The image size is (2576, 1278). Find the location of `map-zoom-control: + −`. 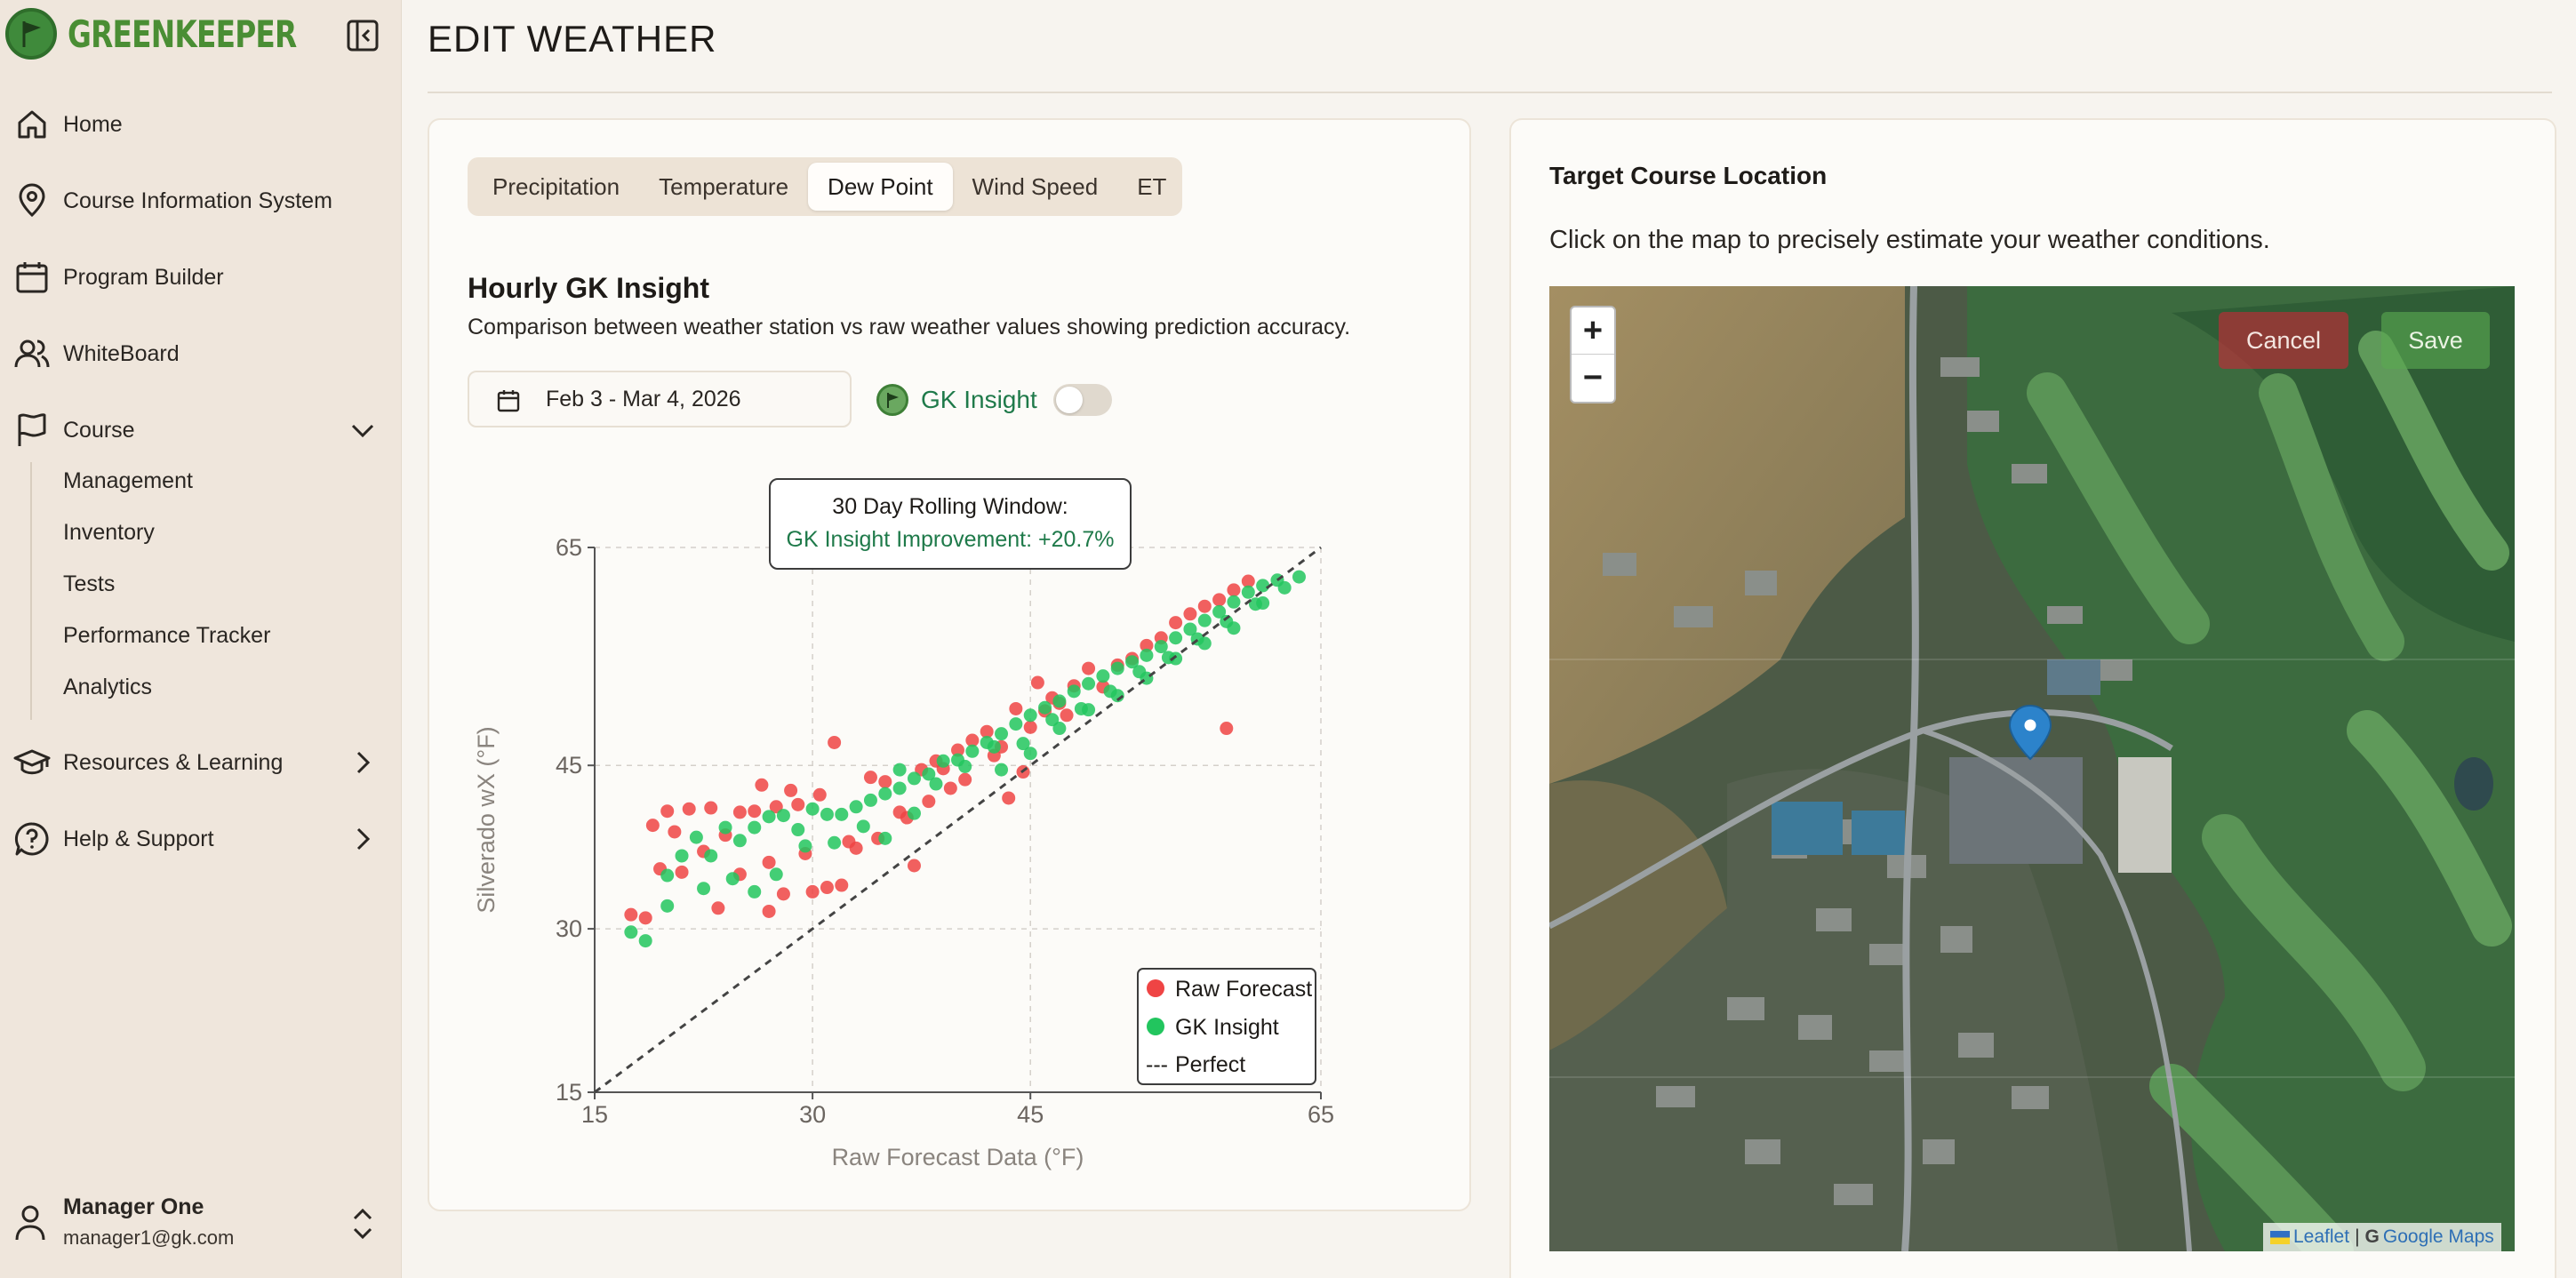

map-zoom-control: + − is located at coordinates (1593, 354).